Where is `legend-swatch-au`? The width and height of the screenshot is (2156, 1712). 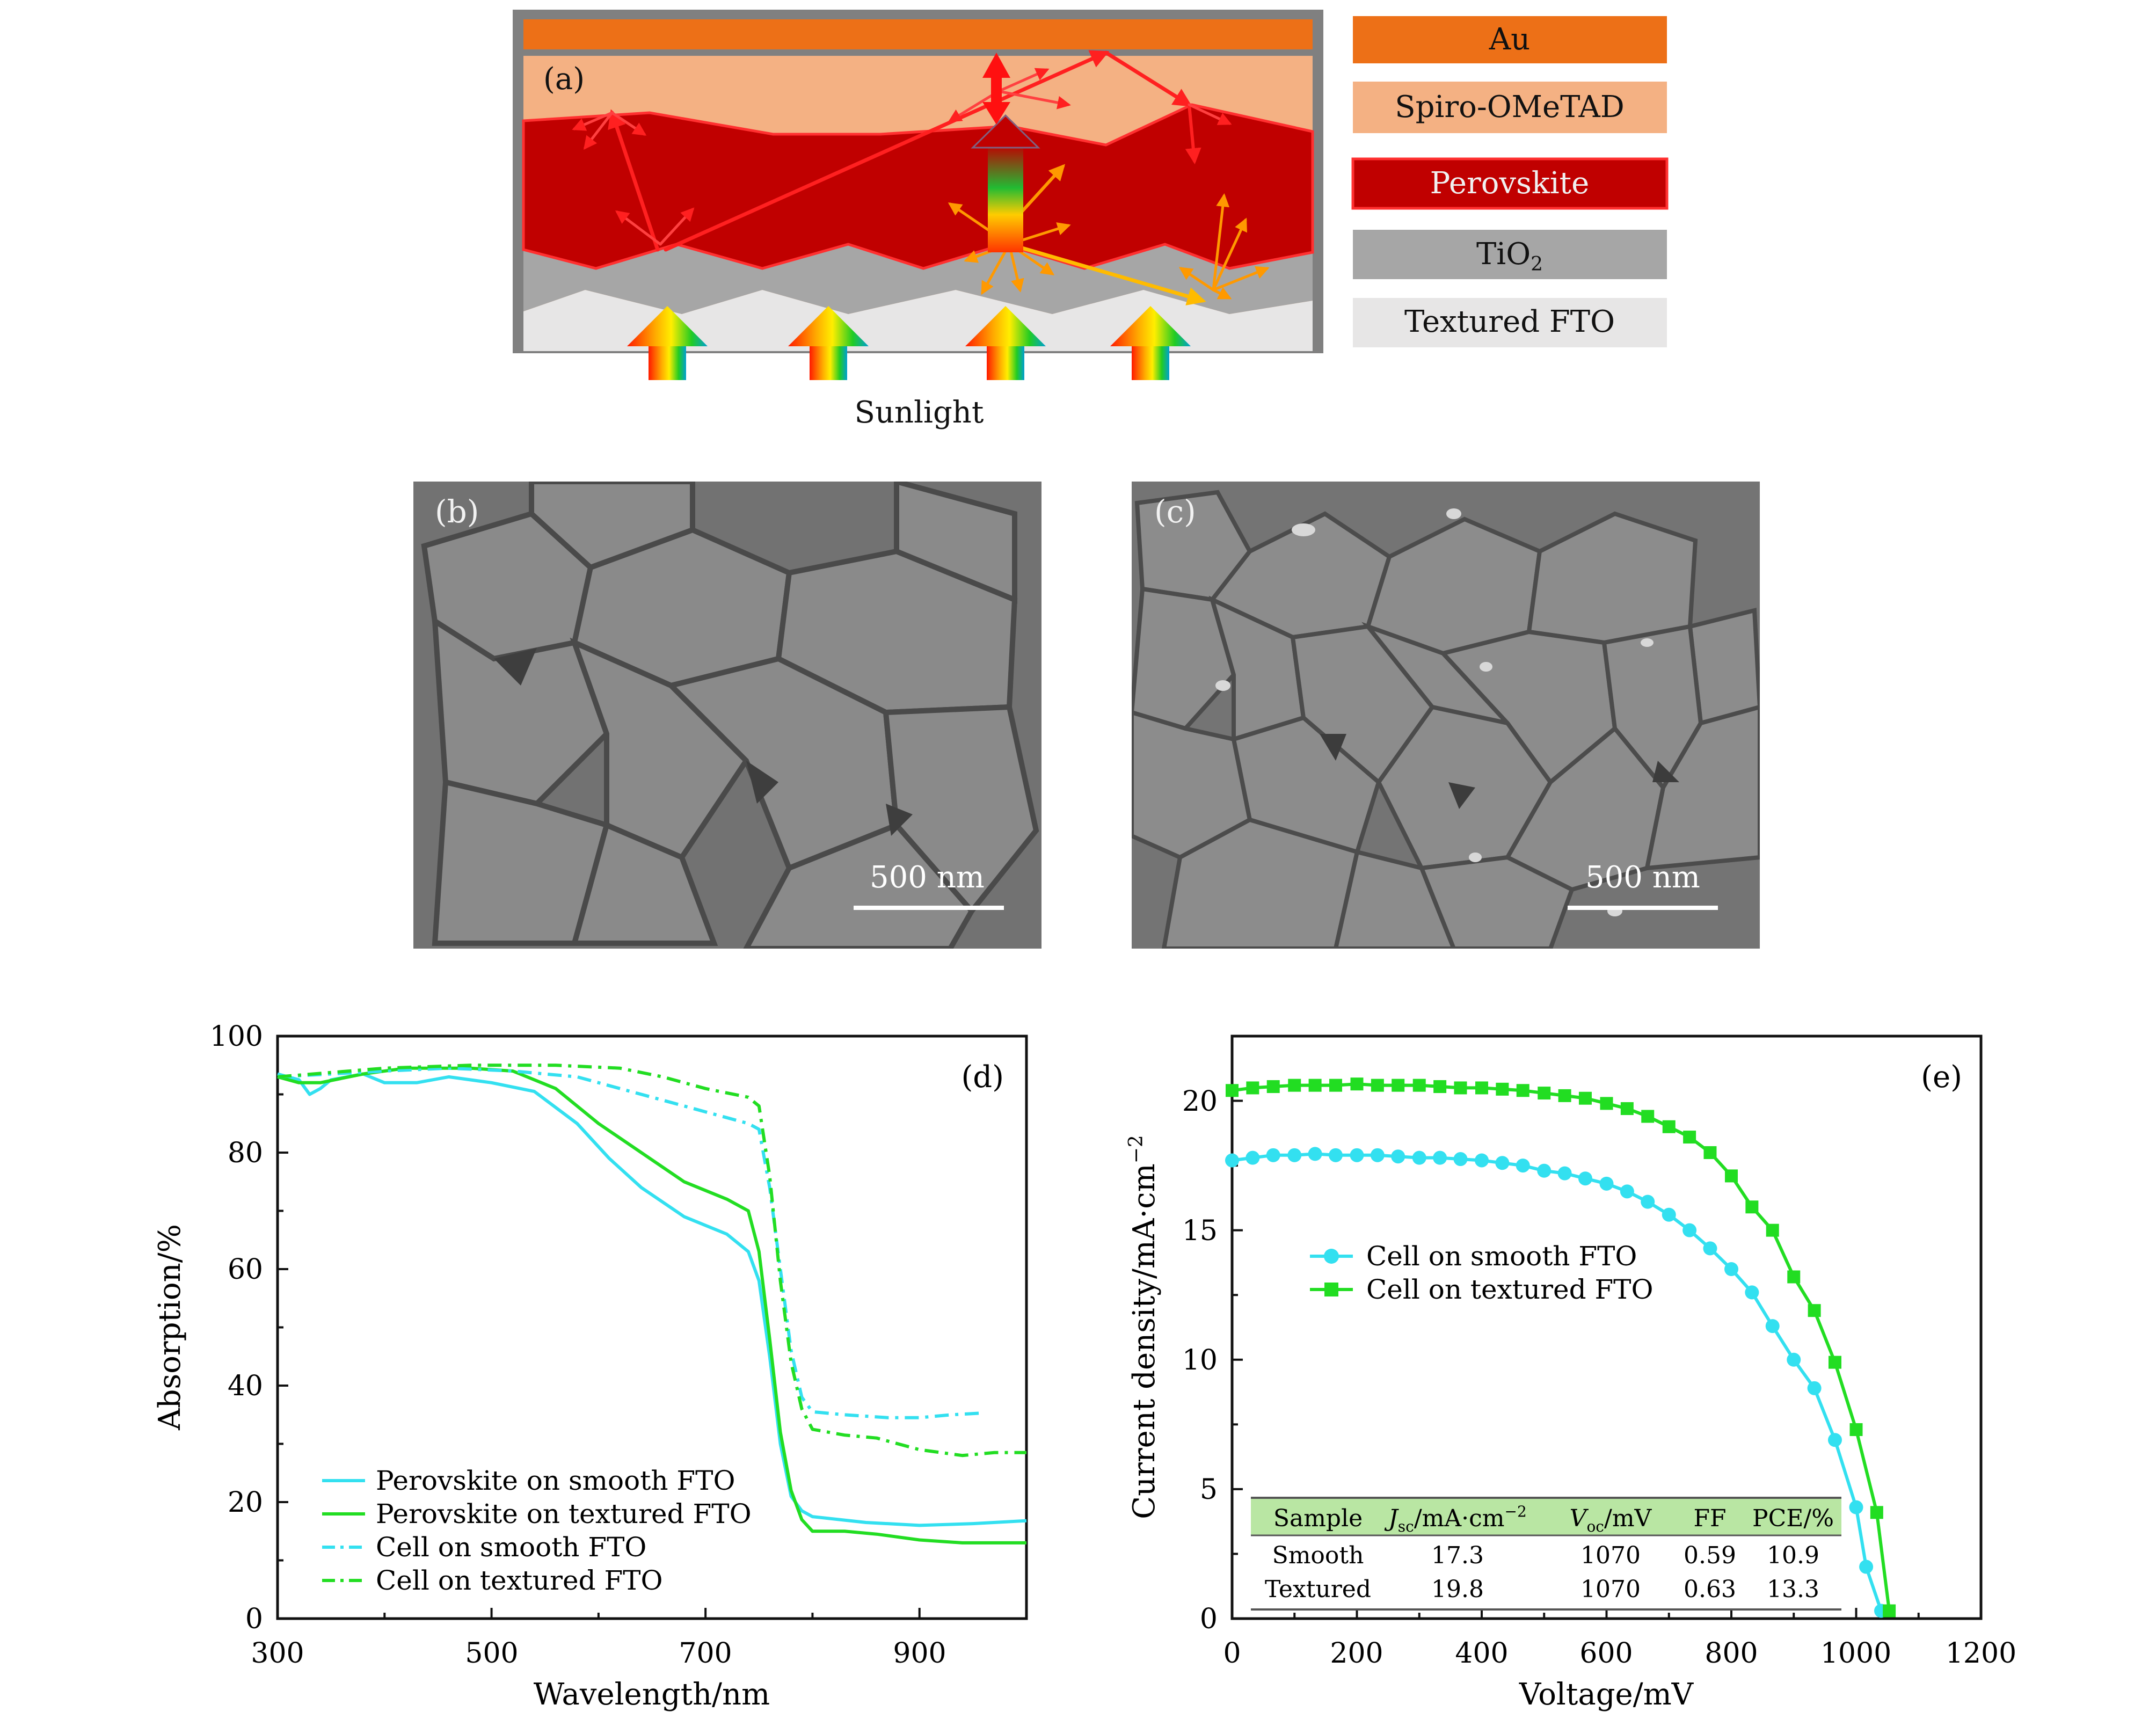 legend-swatch-au is located at coordinates (1510, 39).